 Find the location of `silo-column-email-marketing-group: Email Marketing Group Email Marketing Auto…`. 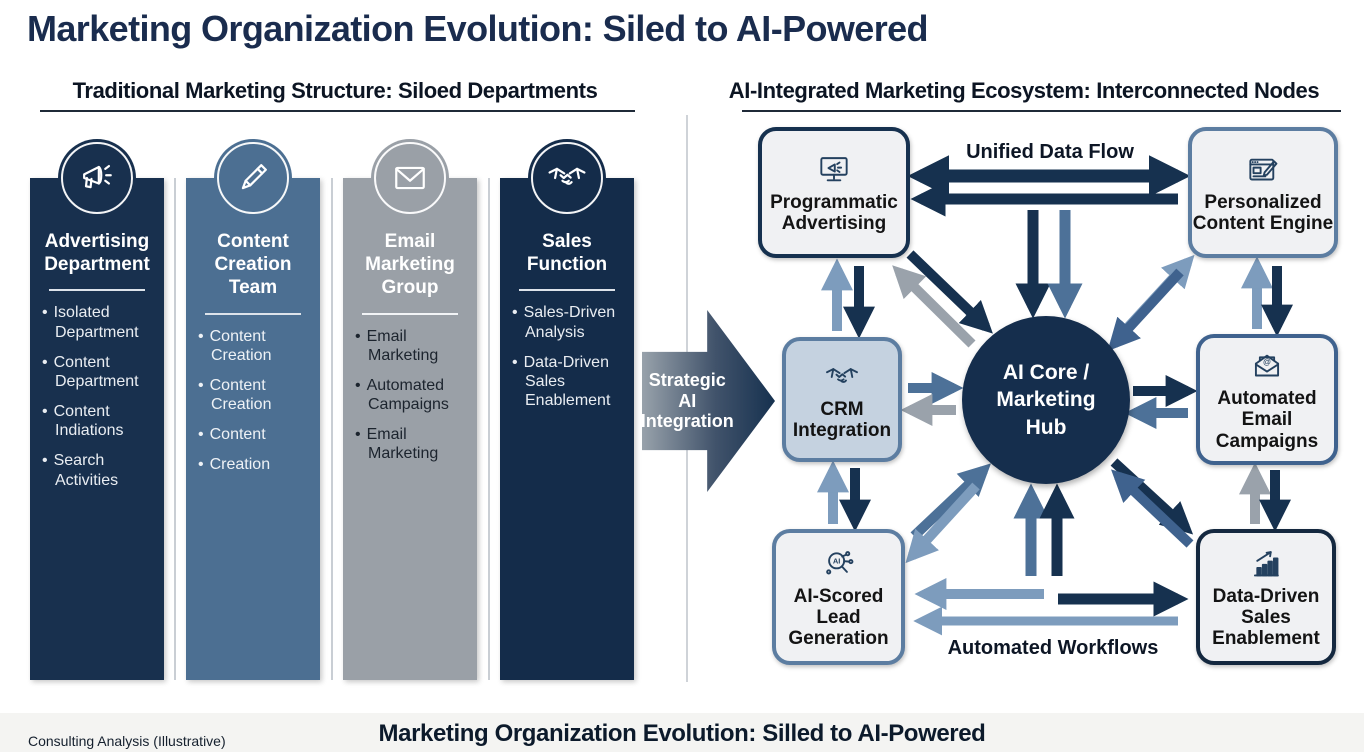

silo-column-email-marketing-group: Email Marketing Group Email Marketing Auto… is located at coordinates (410, 409).